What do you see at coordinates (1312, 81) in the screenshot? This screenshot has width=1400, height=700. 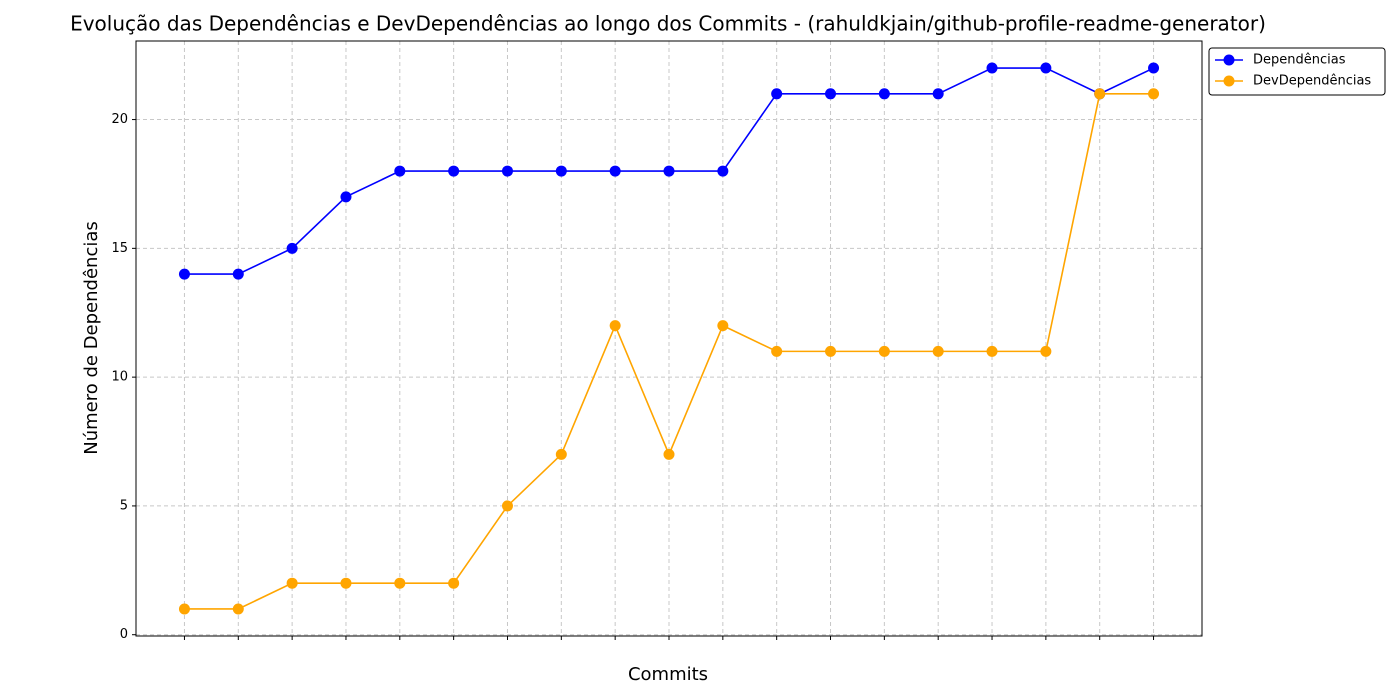 I see `legend-label: DevDependências` at bounding box center [1312, 81].